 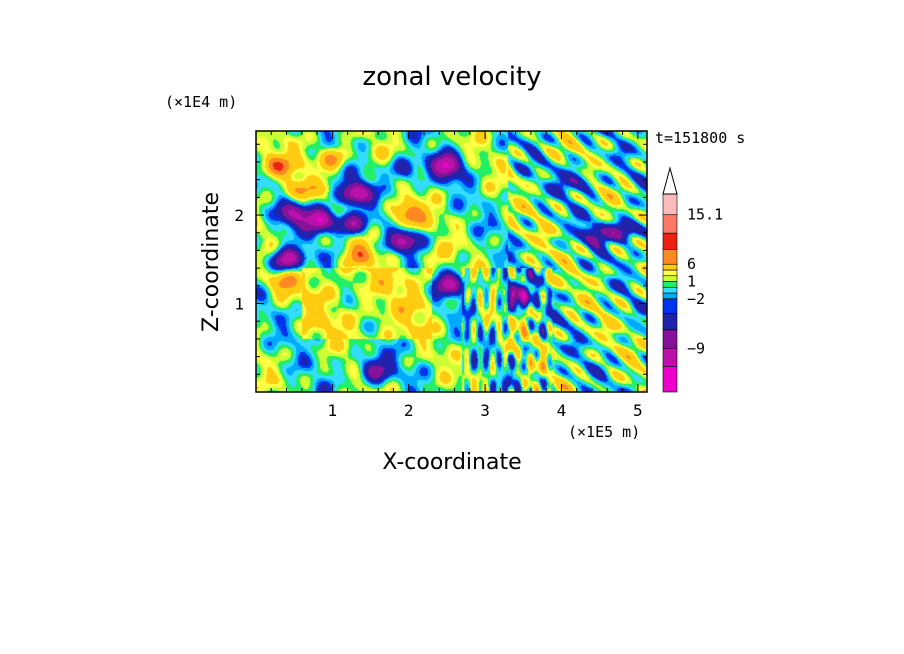 I want to click on x-tick-label: 4, so click(x=562, y=410).